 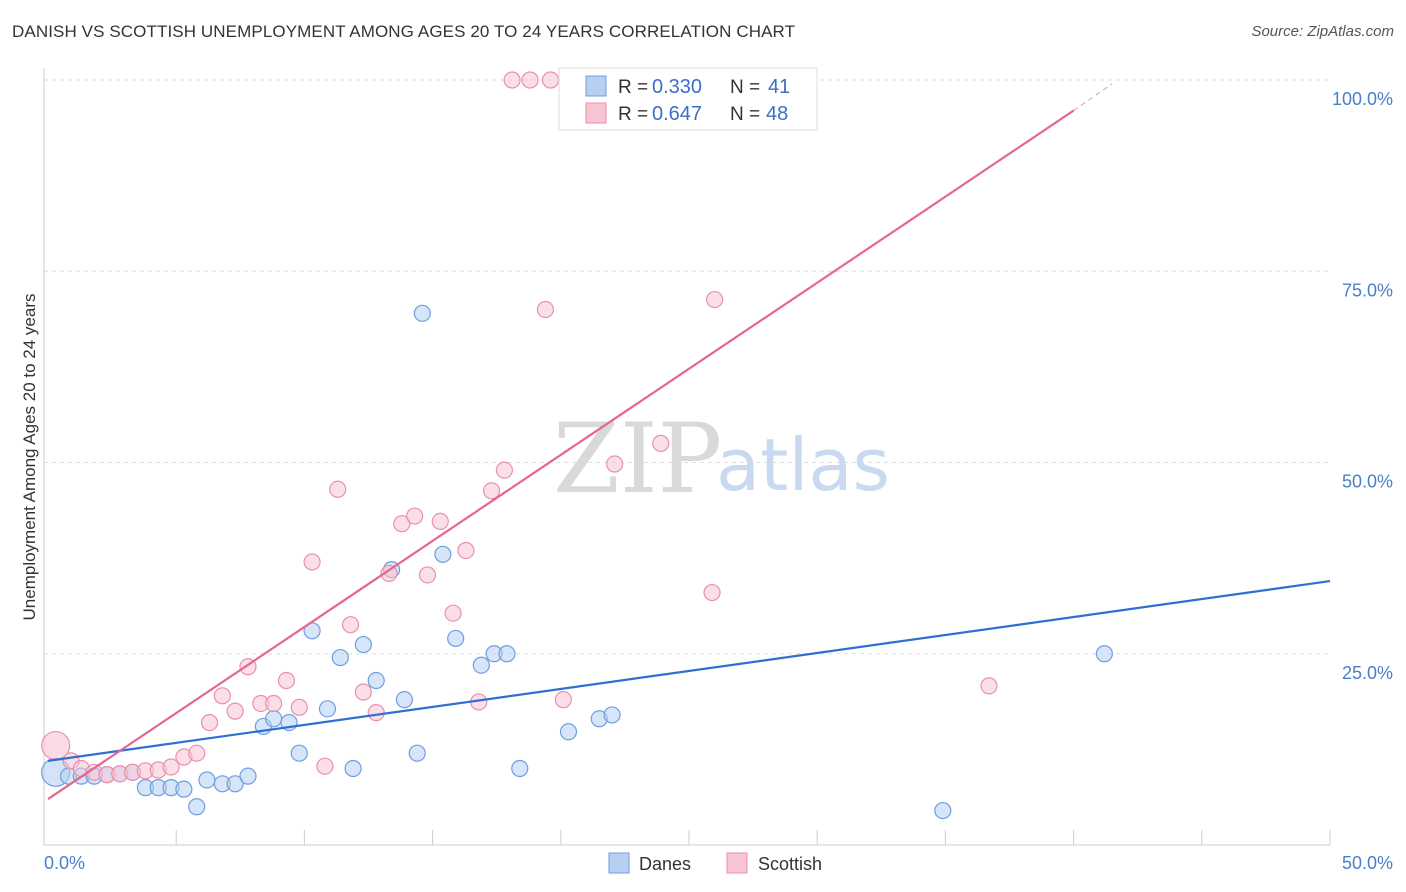 What do you see at coordinates (29, 457) in the screenshot?
I see `y-axis-label: Unemployment Among Ages 20 to 24 years` at bounding box center [29, 457].